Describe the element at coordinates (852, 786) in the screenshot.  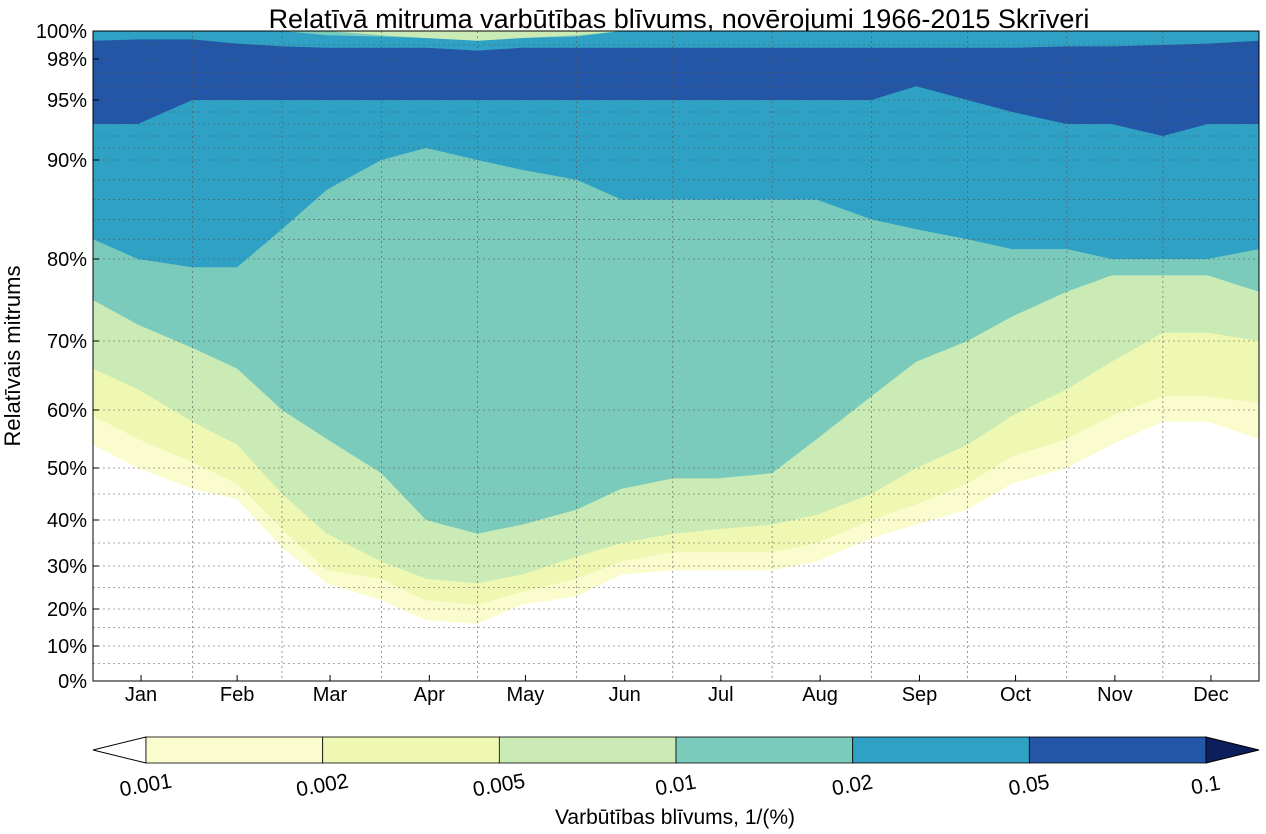
I see `colorbar-tick-label: 0.02` at that location.